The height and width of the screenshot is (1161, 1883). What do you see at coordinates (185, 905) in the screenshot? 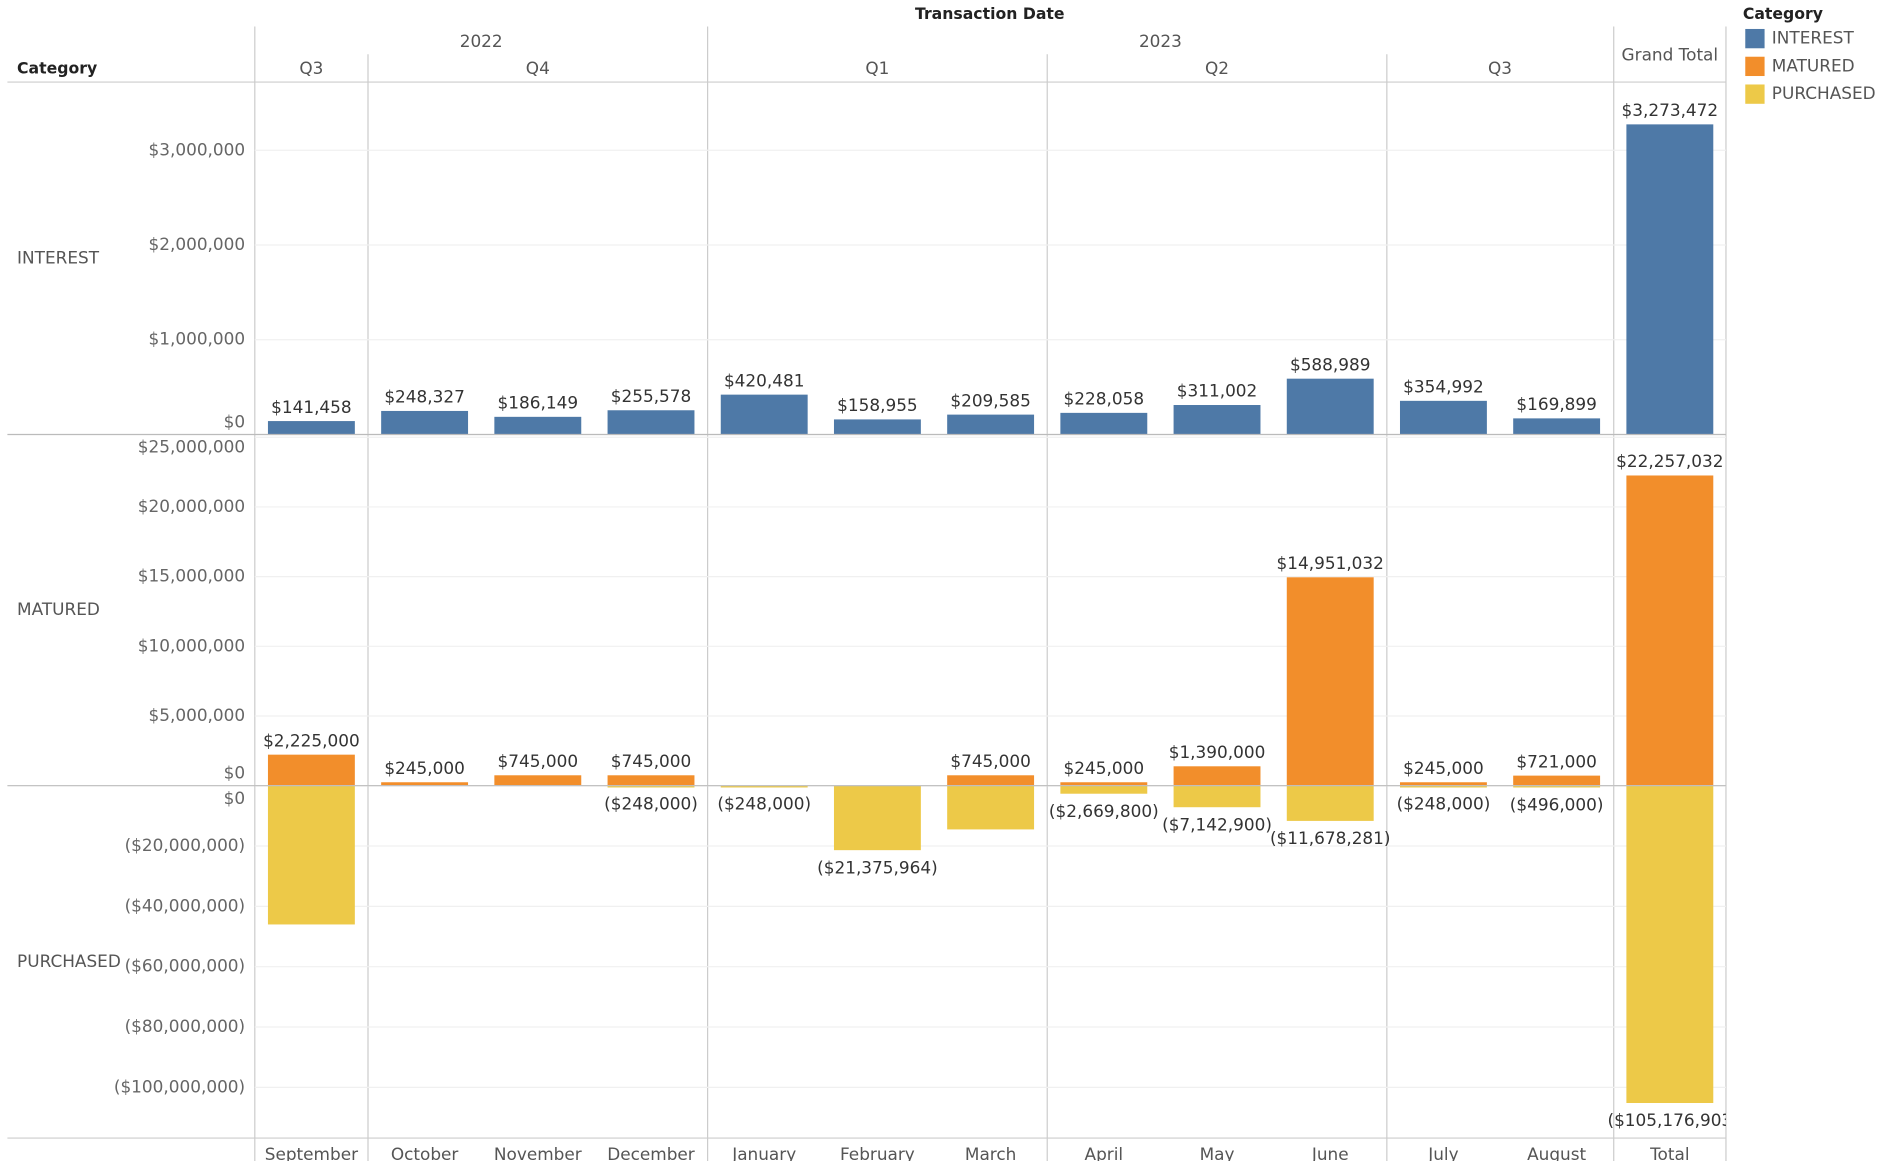
I see `y-tick-label: ($40,000,000)` at bounding box center [185, 905].